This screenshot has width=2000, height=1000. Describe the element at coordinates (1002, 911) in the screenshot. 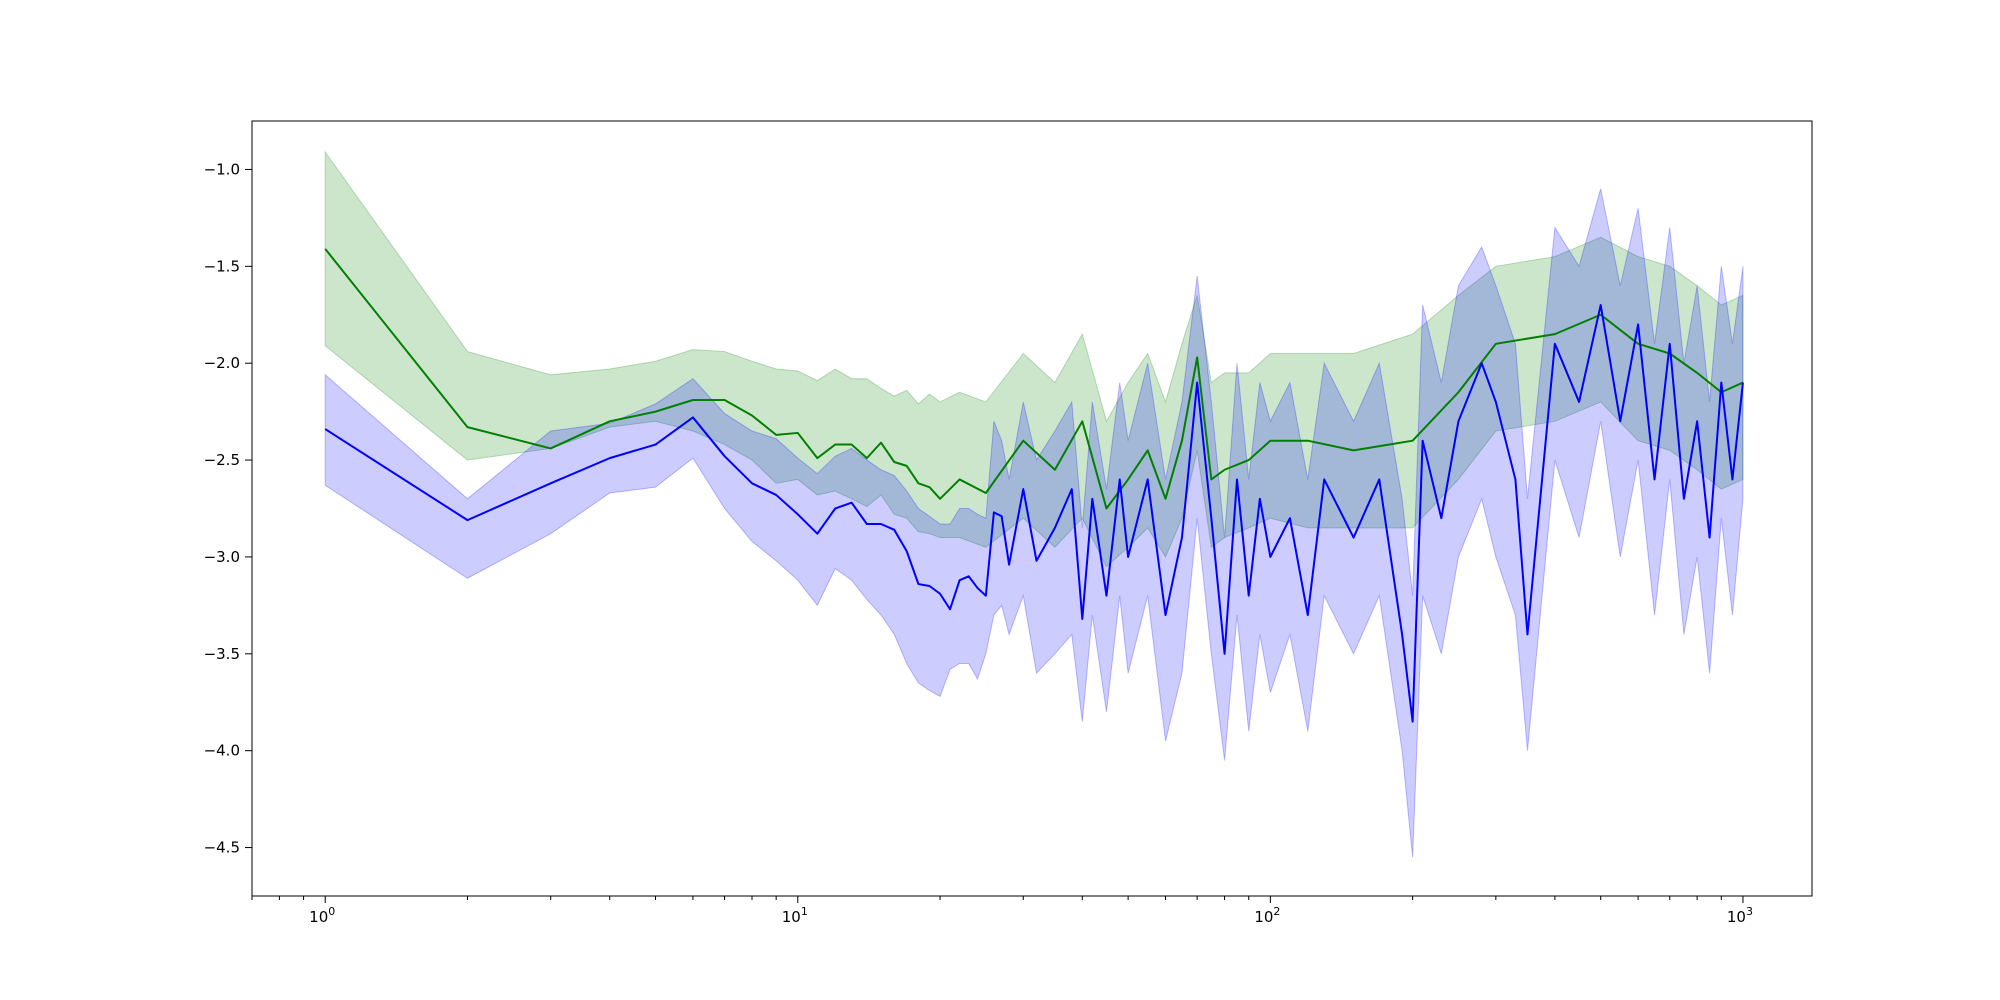

I see `x-axis: 10⁰ 10¹ 10² 10³` at that location.